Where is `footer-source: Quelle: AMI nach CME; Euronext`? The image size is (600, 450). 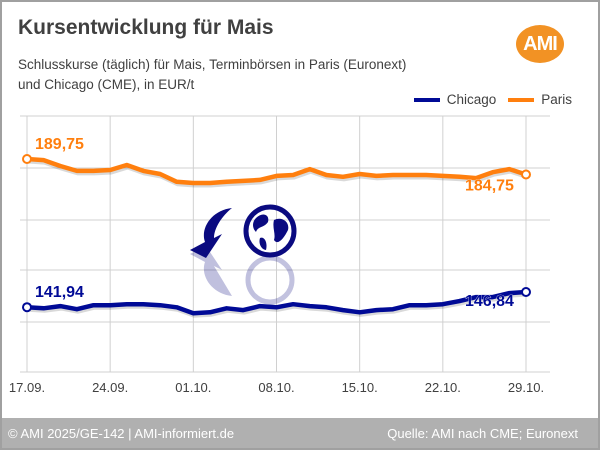 footer-source: Quelle: AMI nach CME; Euronext is located at coordinates (482, 433).